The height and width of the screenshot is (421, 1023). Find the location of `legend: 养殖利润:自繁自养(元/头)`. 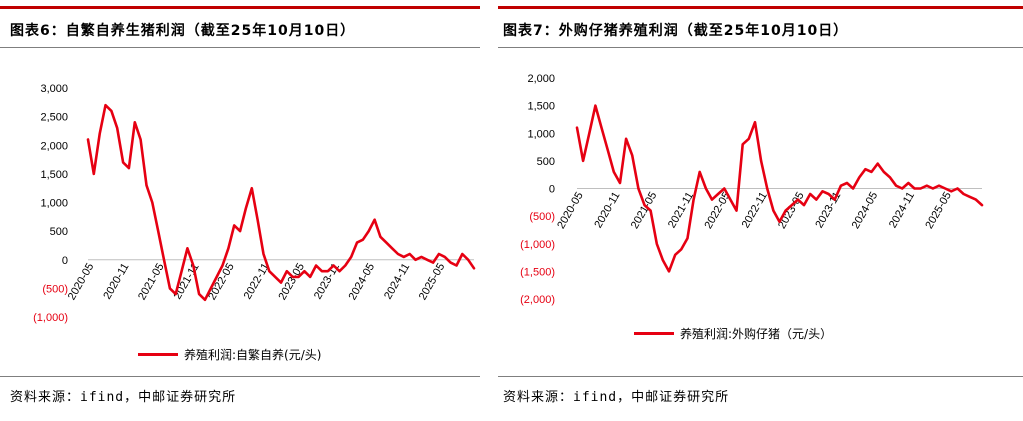

legend: 养殖利润:自繁自养(元/头) is located at coordinates (229, 354).